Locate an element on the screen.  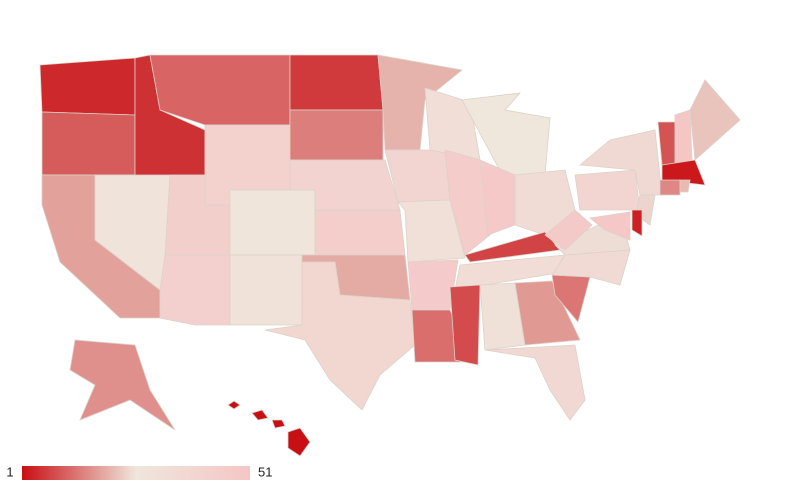
legend-gradient is located at coordinates (136, 473).